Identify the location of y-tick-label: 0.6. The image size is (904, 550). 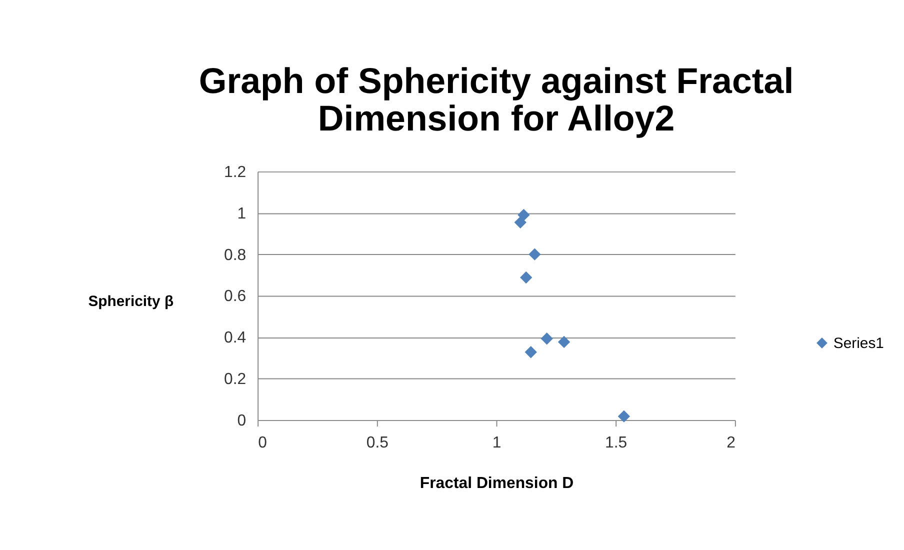
(235, 297).